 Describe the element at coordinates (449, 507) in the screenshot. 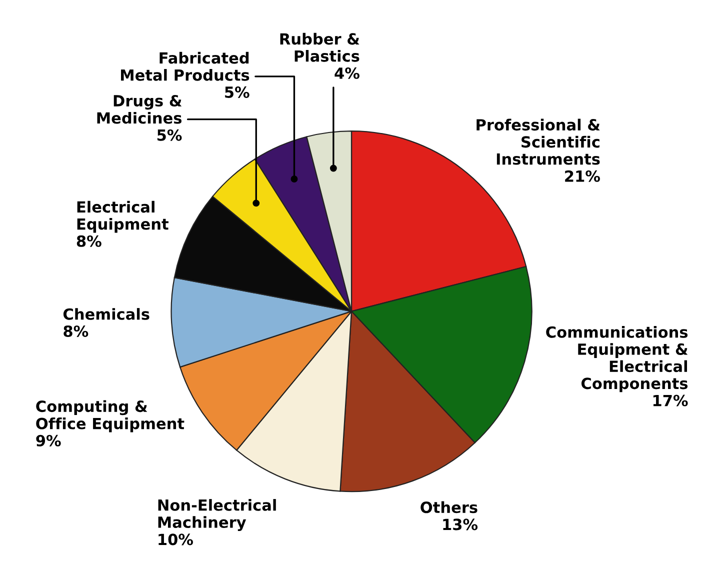

I see `slice-label: Others` at that location.